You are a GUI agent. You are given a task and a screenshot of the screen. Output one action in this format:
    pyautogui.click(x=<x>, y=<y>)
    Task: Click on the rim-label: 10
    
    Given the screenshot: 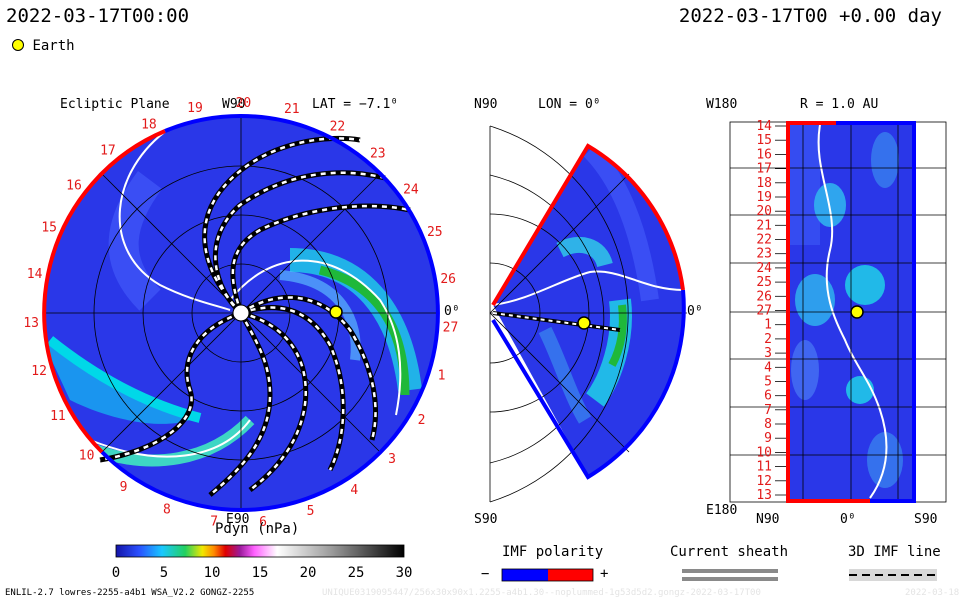 What is the action you would take?
    pyautogui.click(x=87, y=455)
    